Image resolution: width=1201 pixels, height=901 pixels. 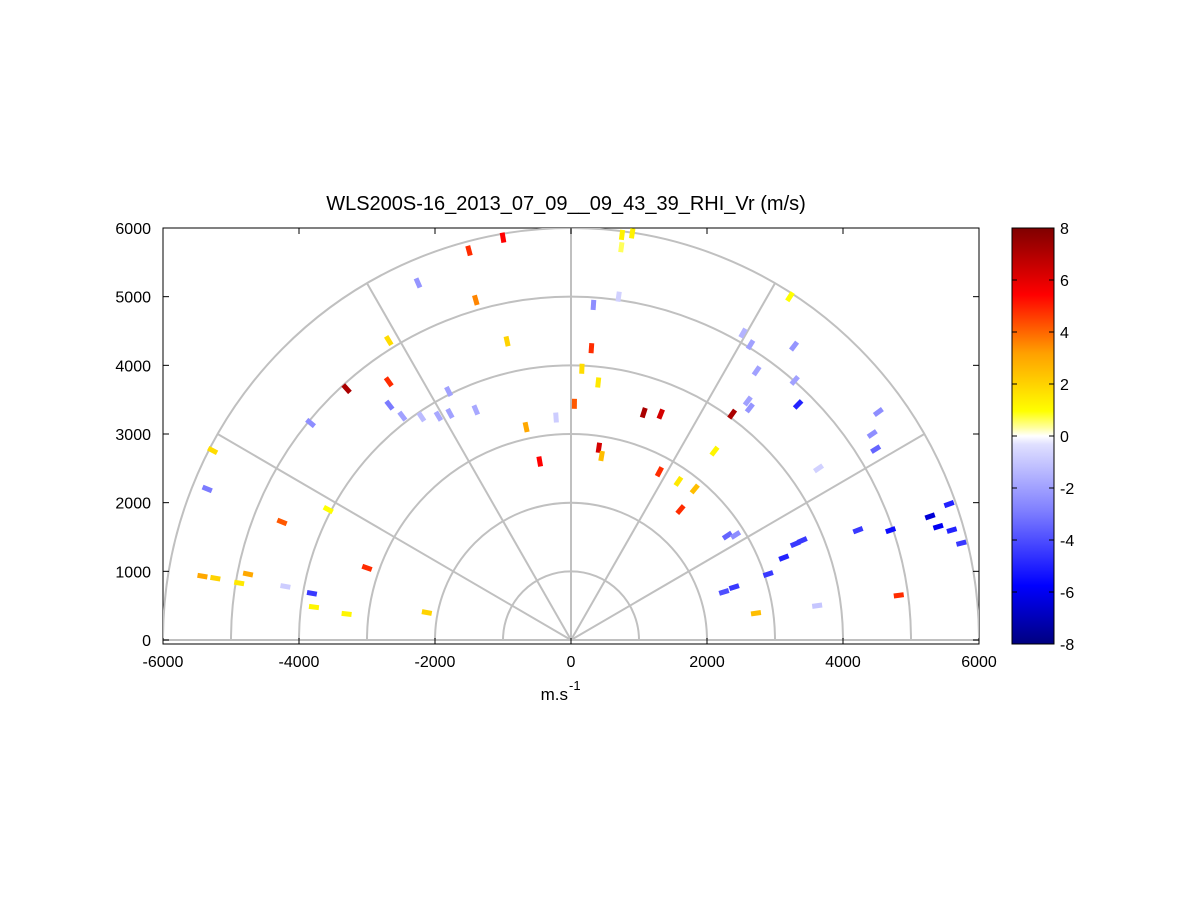 I want to click on y-tick-label: 3000, so click(x=133, y=435).